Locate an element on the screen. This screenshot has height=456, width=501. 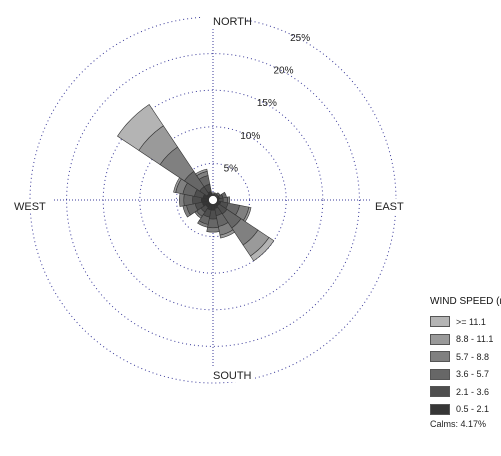
north-label: NORTH is located at coordinates (232, 22).